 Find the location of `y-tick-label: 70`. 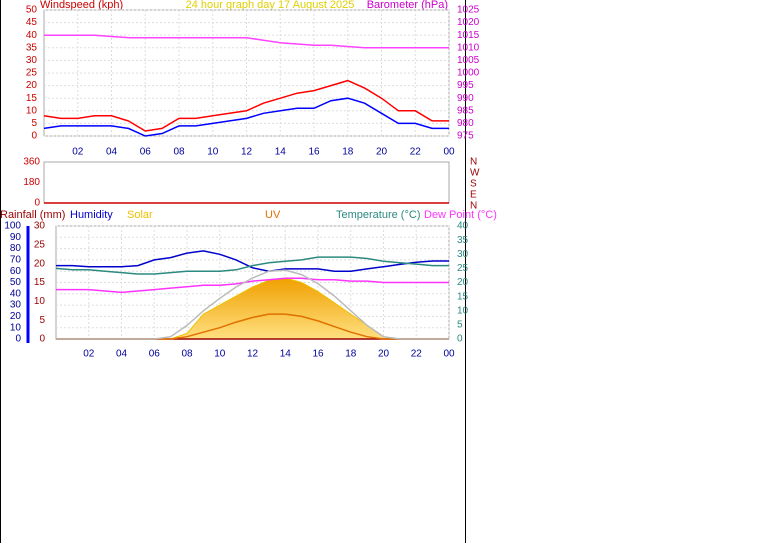

y-tick-label: 70 is located at coordinates (16, 260).